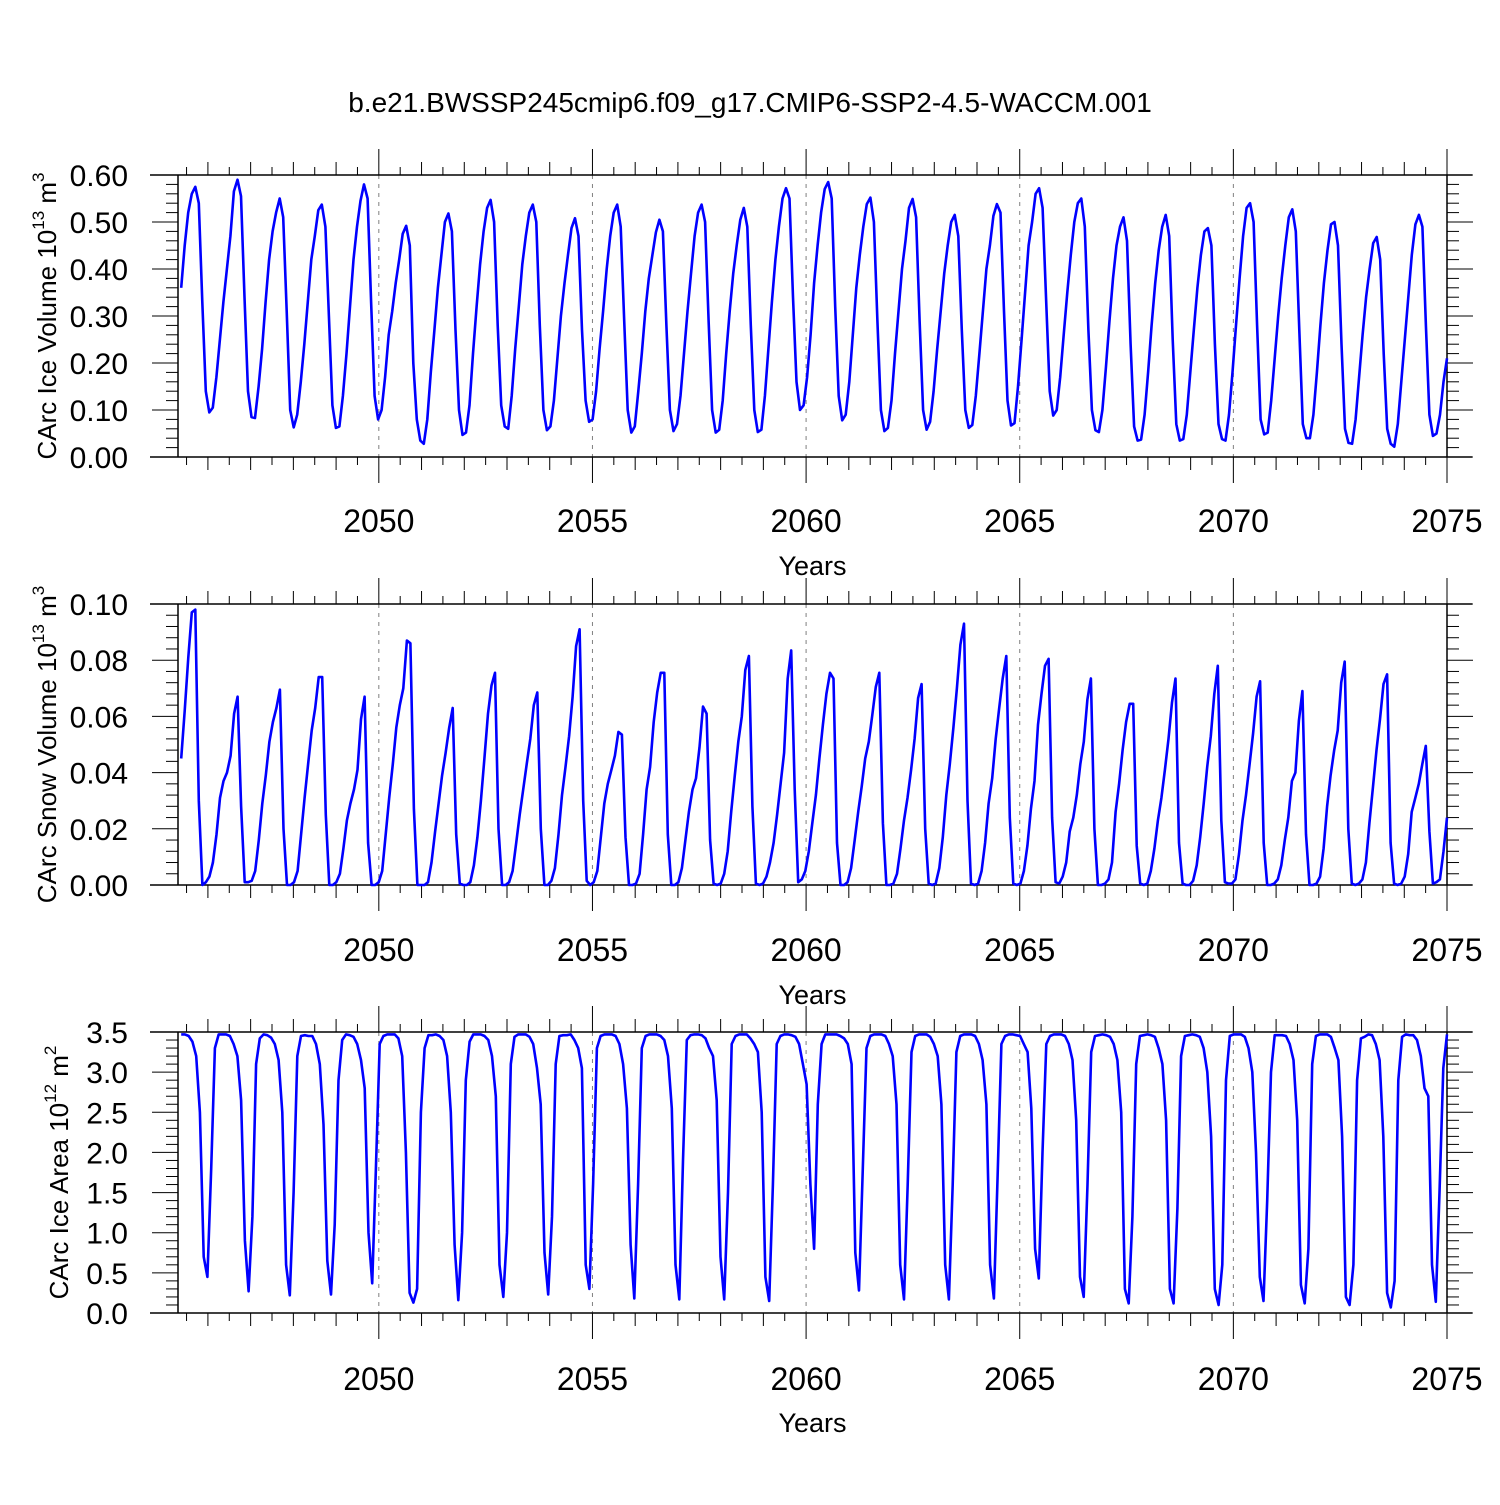 This screenshot has width=1500, height=1505. What do you see at coordinates (107, 1194) in the screenshot?
I see `y-tick-label: 1.5` at bounding box center [107, 1194].